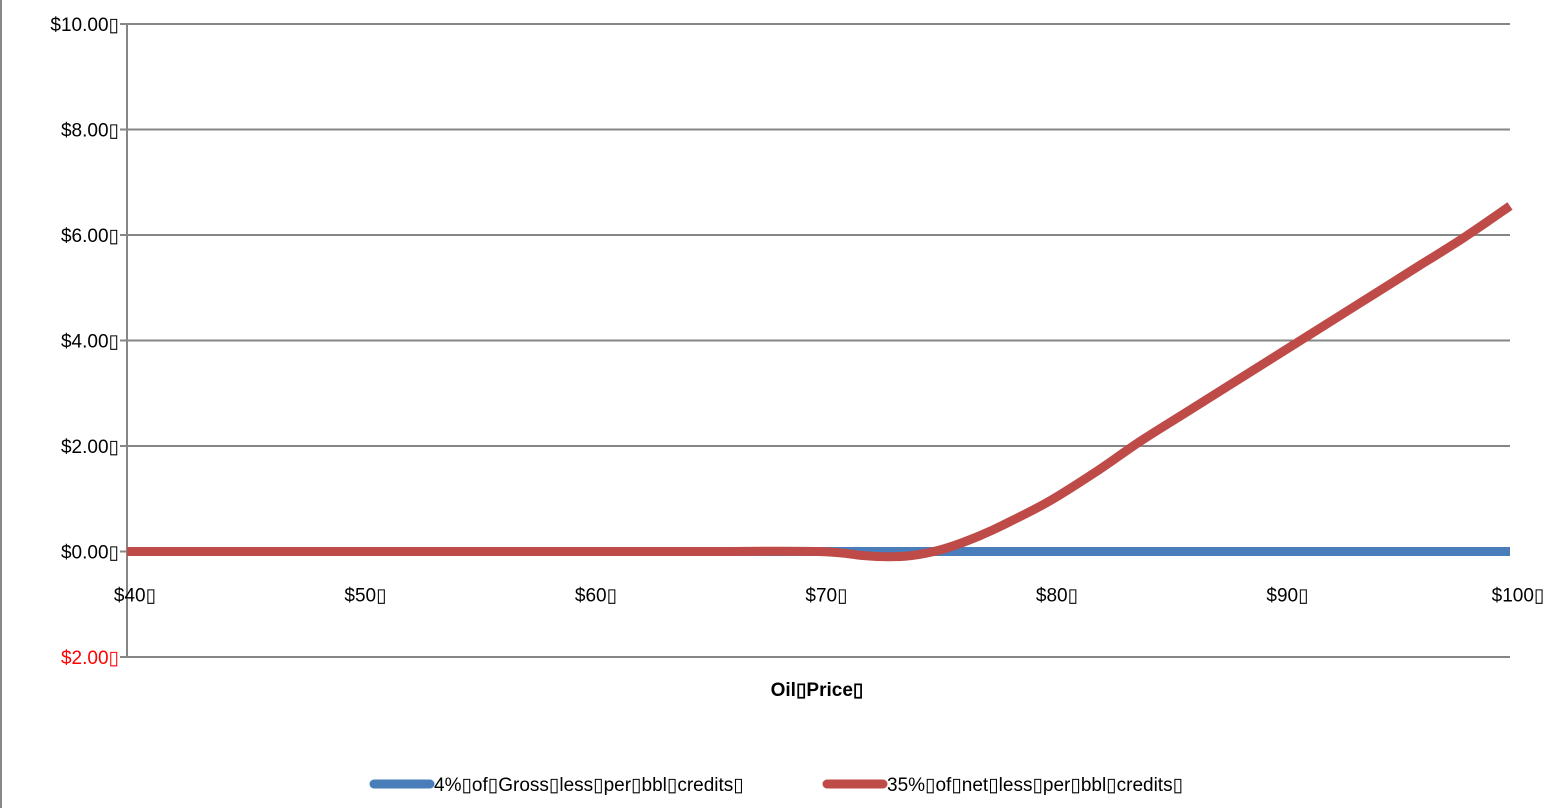 This screenshot has width=1567, height=808. Describe the element at coordinates (135, 596) in the screenshot. I see `x-tick-label-0: $40▯` at that location.